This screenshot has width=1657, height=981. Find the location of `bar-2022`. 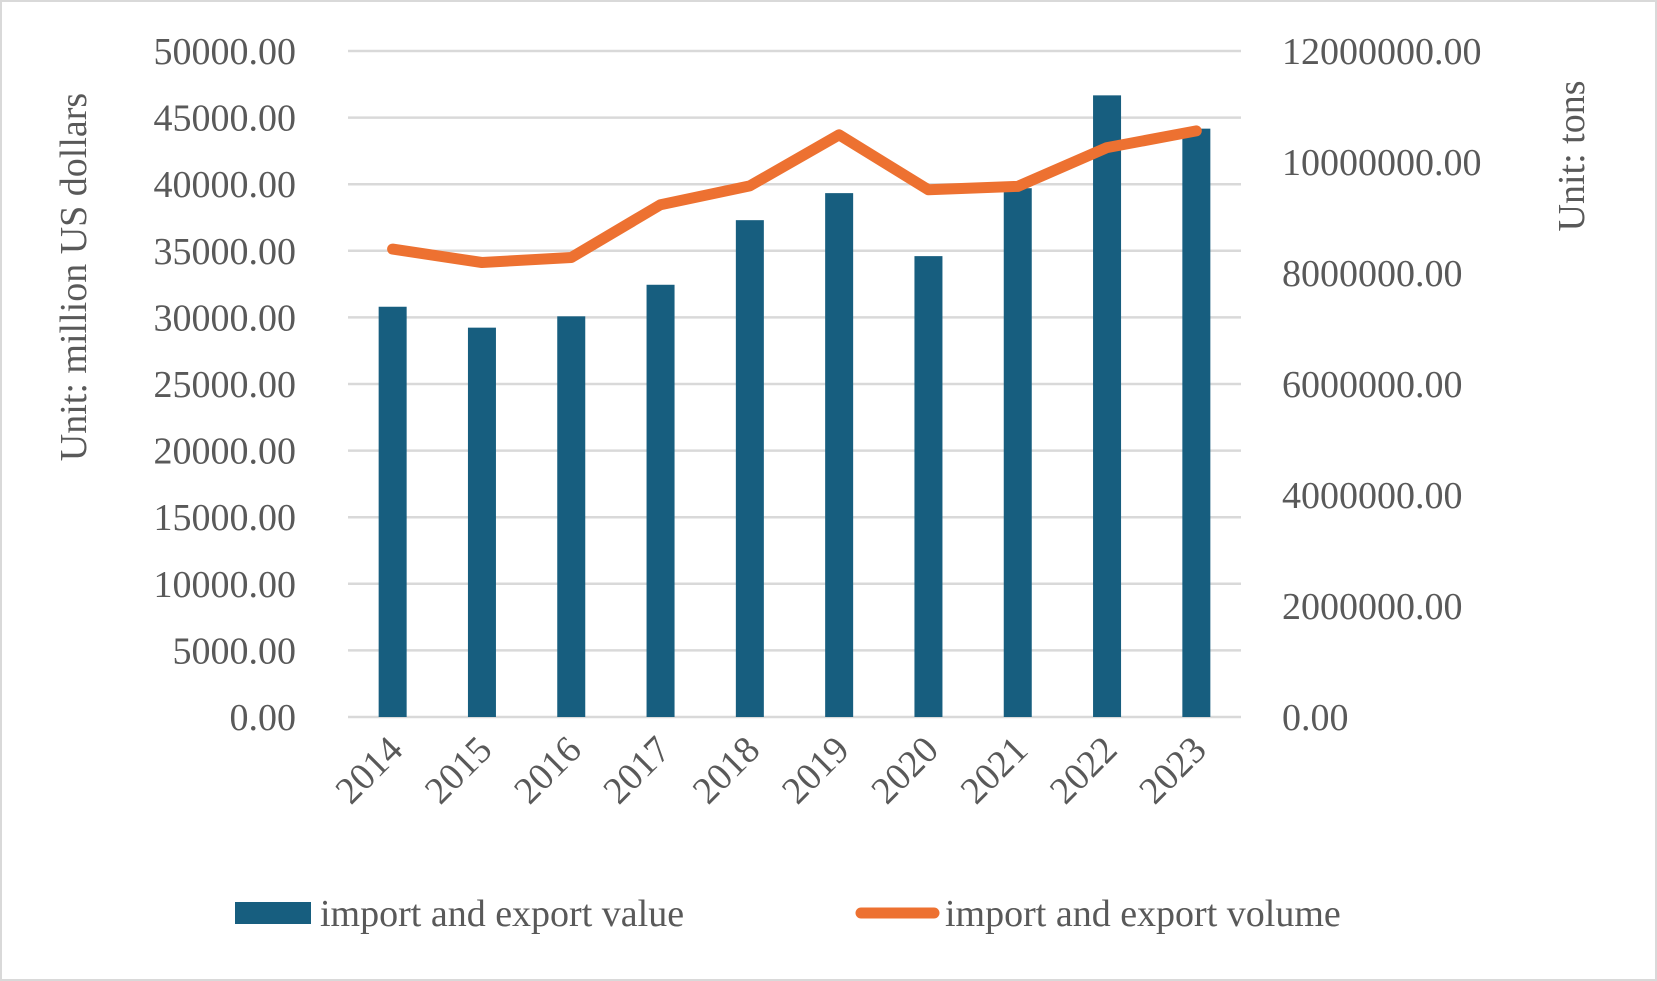

bar-2022 is located at coordinates (1107, 406).